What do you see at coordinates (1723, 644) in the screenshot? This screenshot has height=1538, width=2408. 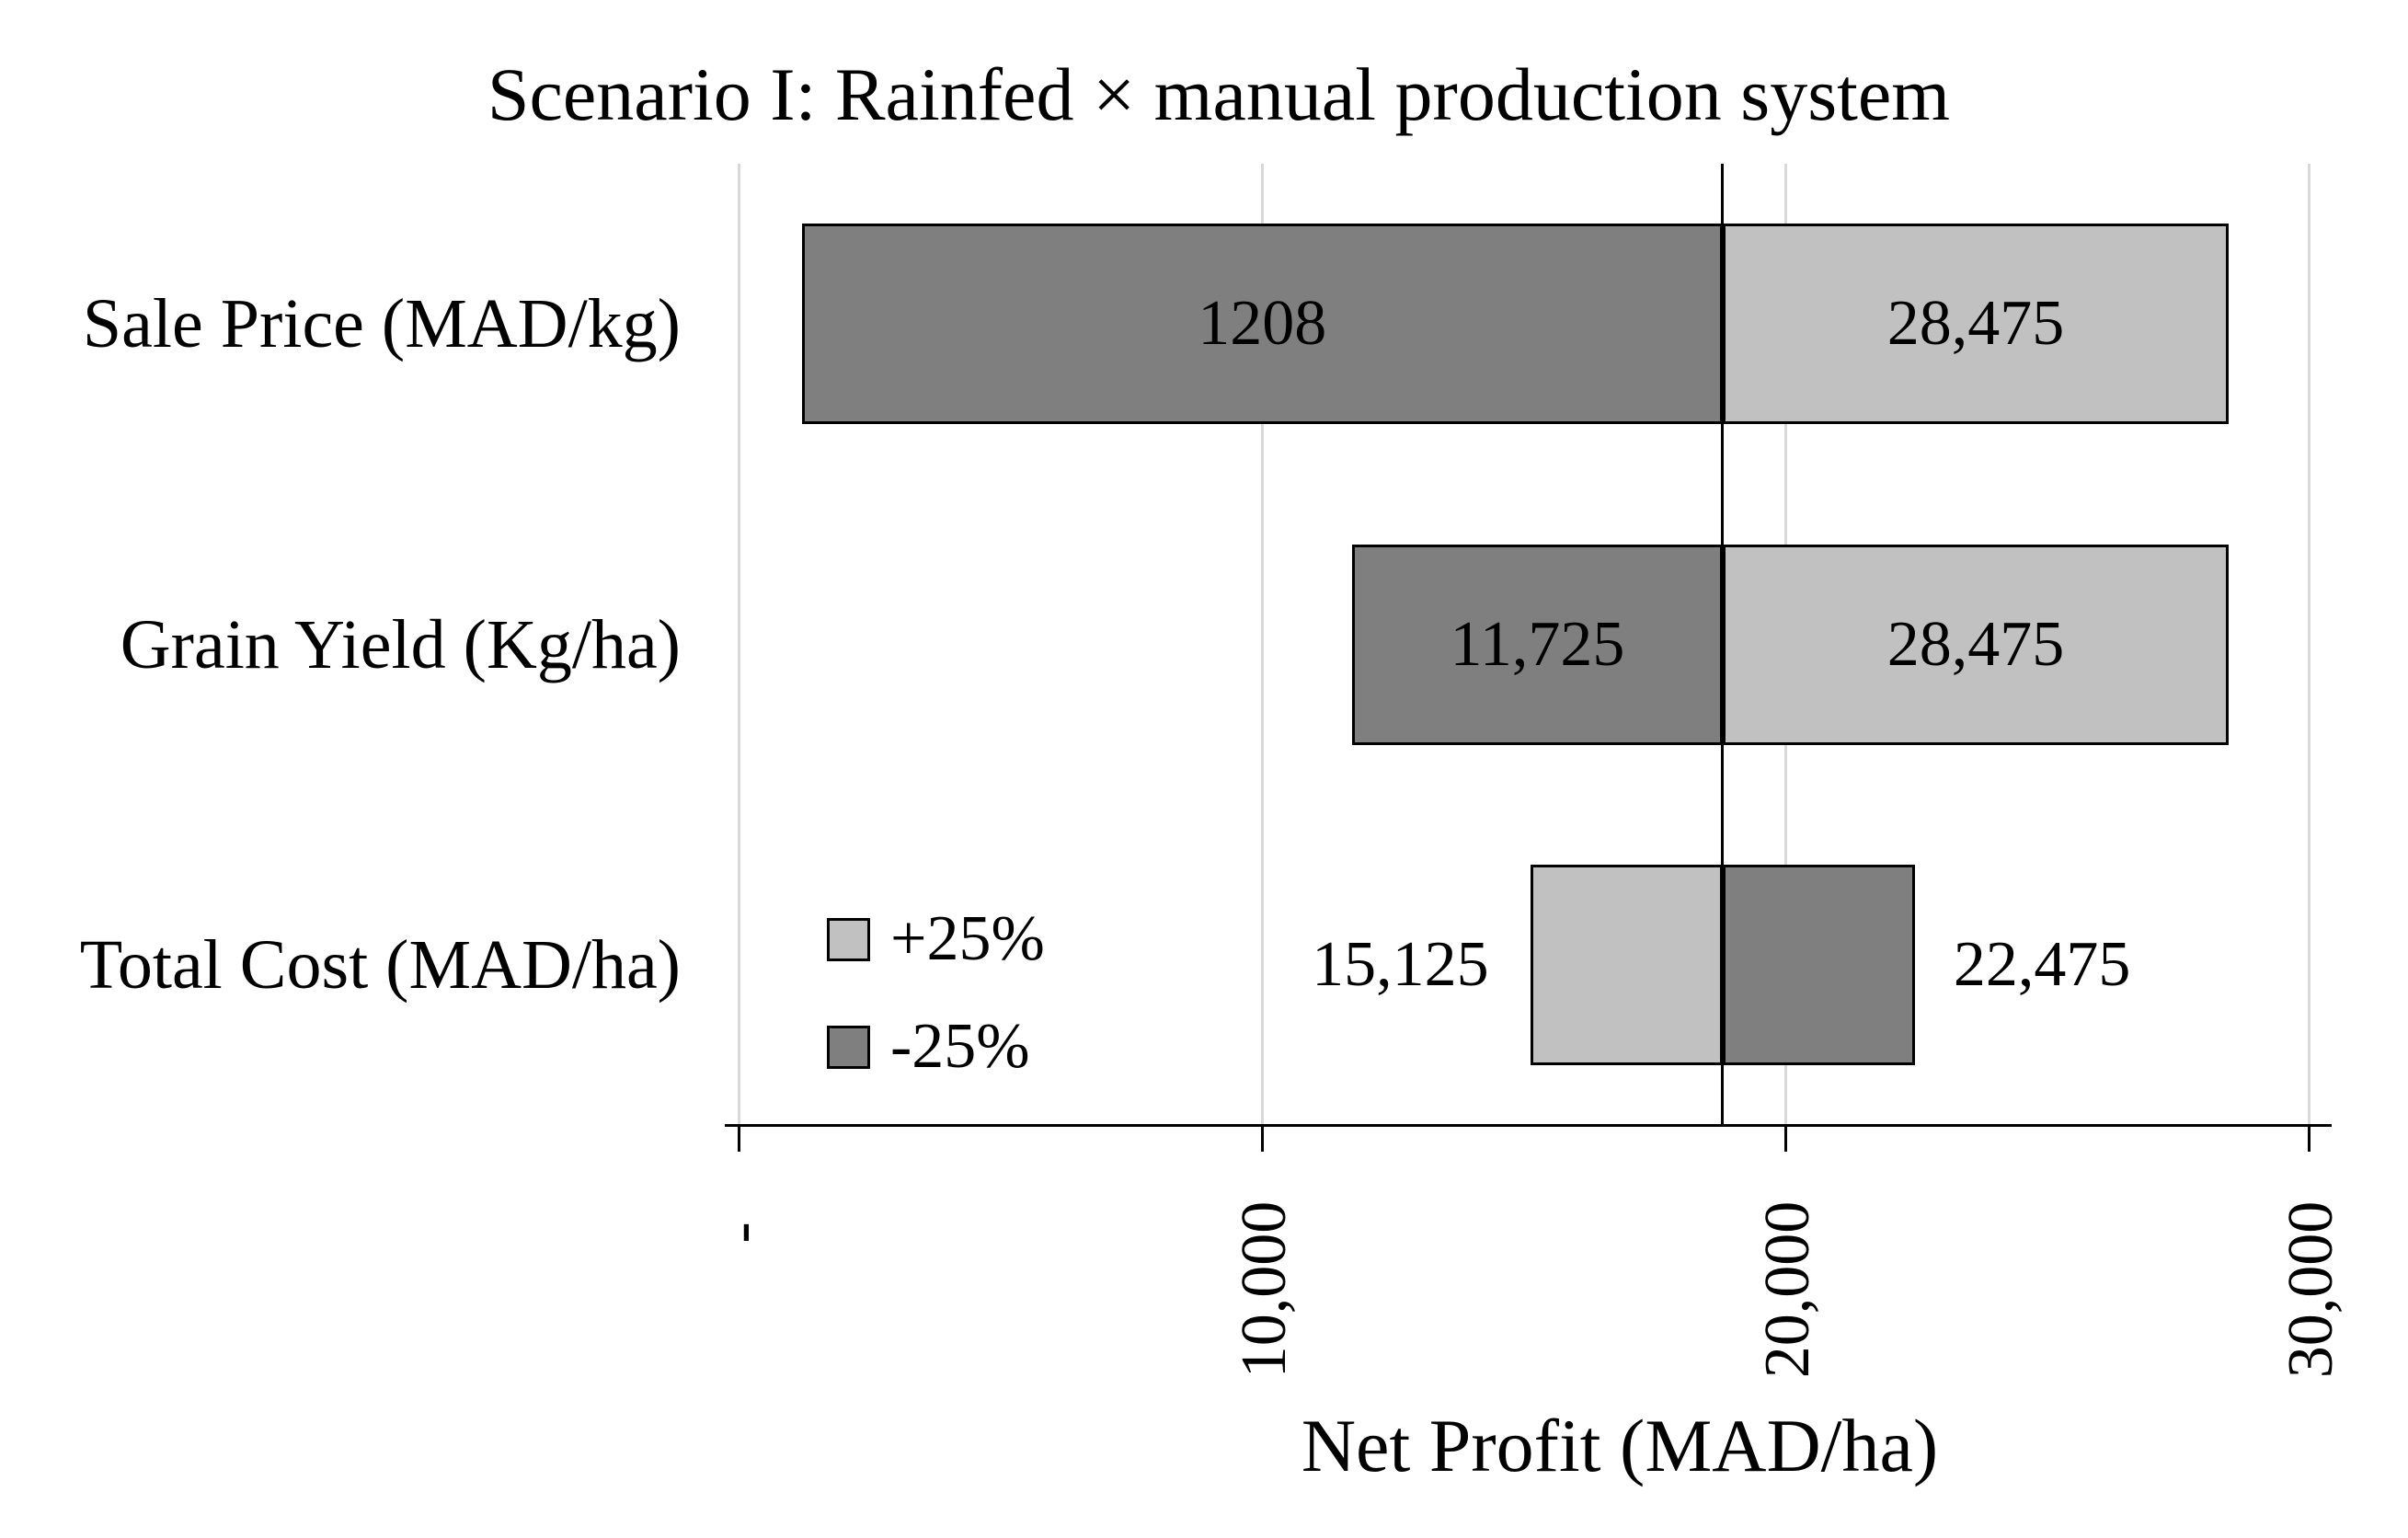 I see `baseline-line` at bounding box center [1723, 644].